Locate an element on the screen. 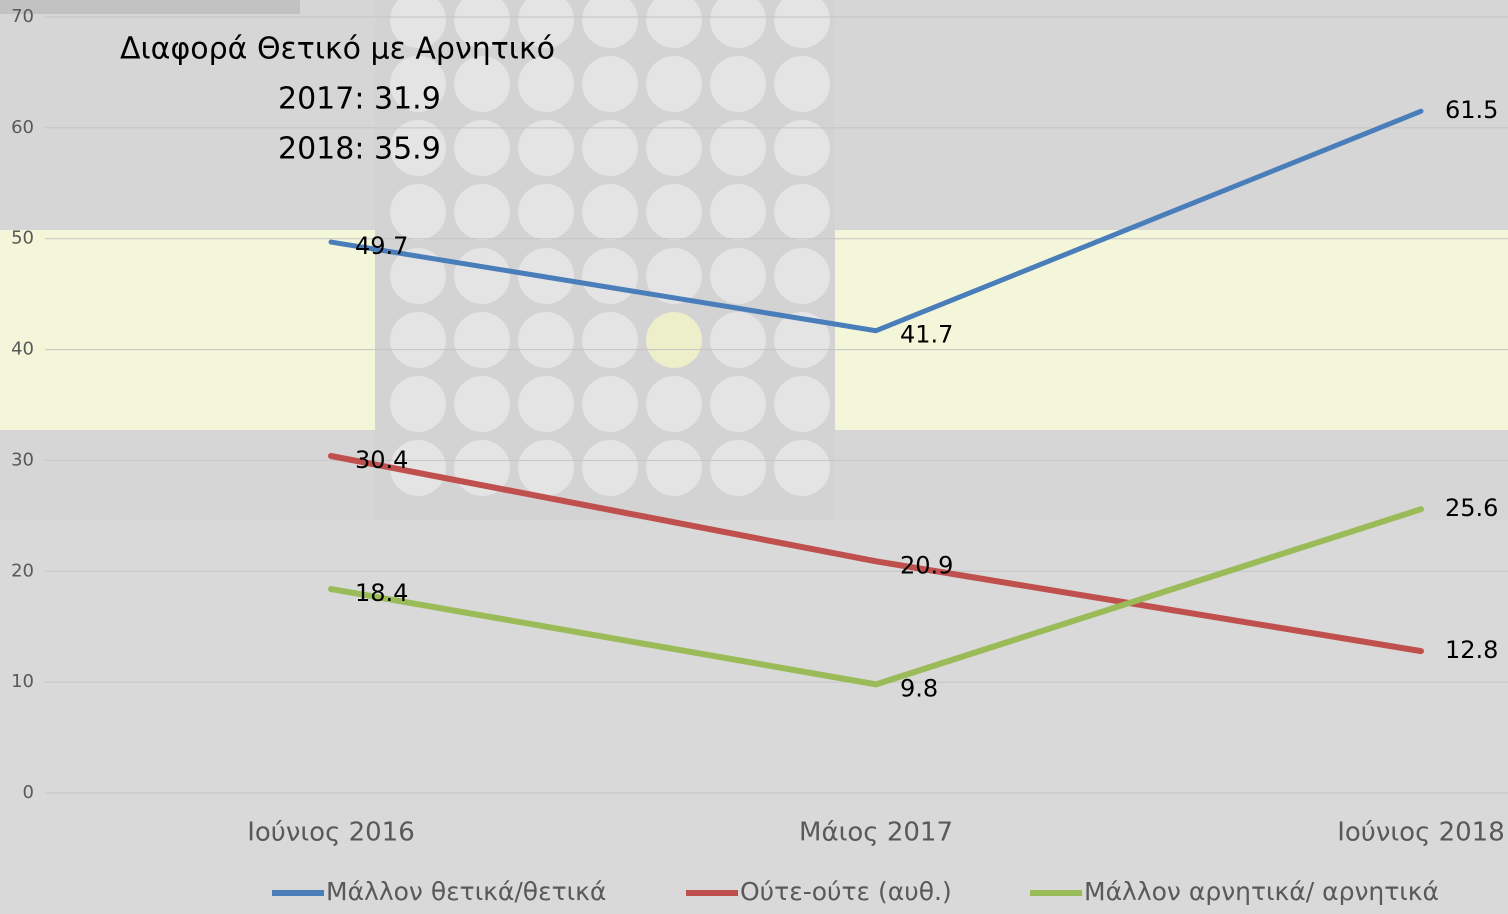 This screenshot has width=1508, height=914. data-label: 25.6 is located at coordinates (1471, 508).